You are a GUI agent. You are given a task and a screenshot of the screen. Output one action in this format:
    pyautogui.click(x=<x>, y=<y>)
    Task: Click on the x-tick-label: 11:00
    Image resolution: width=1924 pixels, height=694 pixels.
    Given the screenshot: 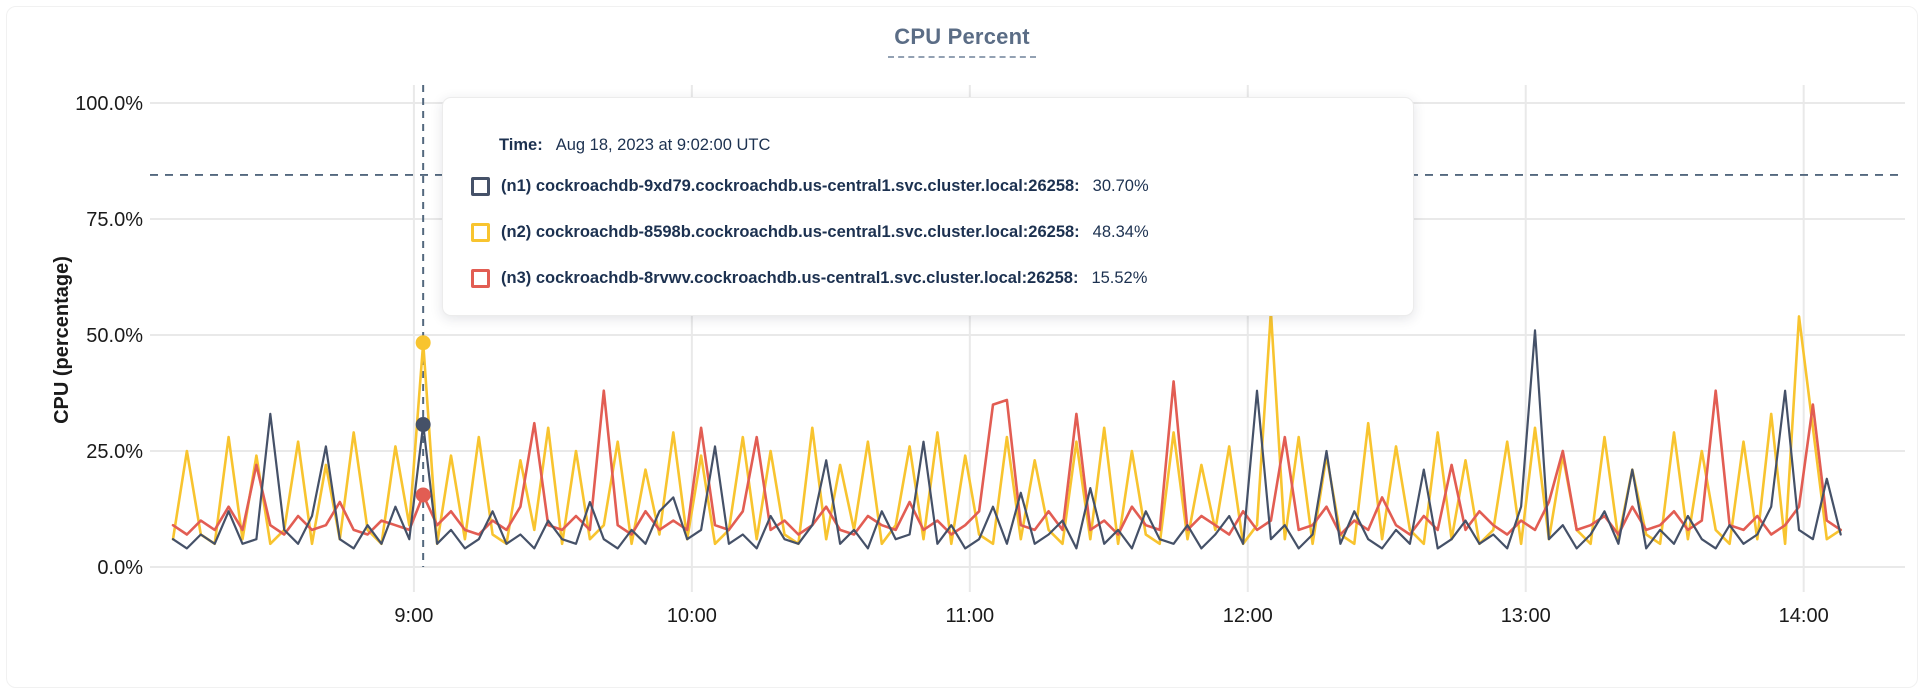 What is the action you would take?
    pyautogui.click(x=970, y=616)
    